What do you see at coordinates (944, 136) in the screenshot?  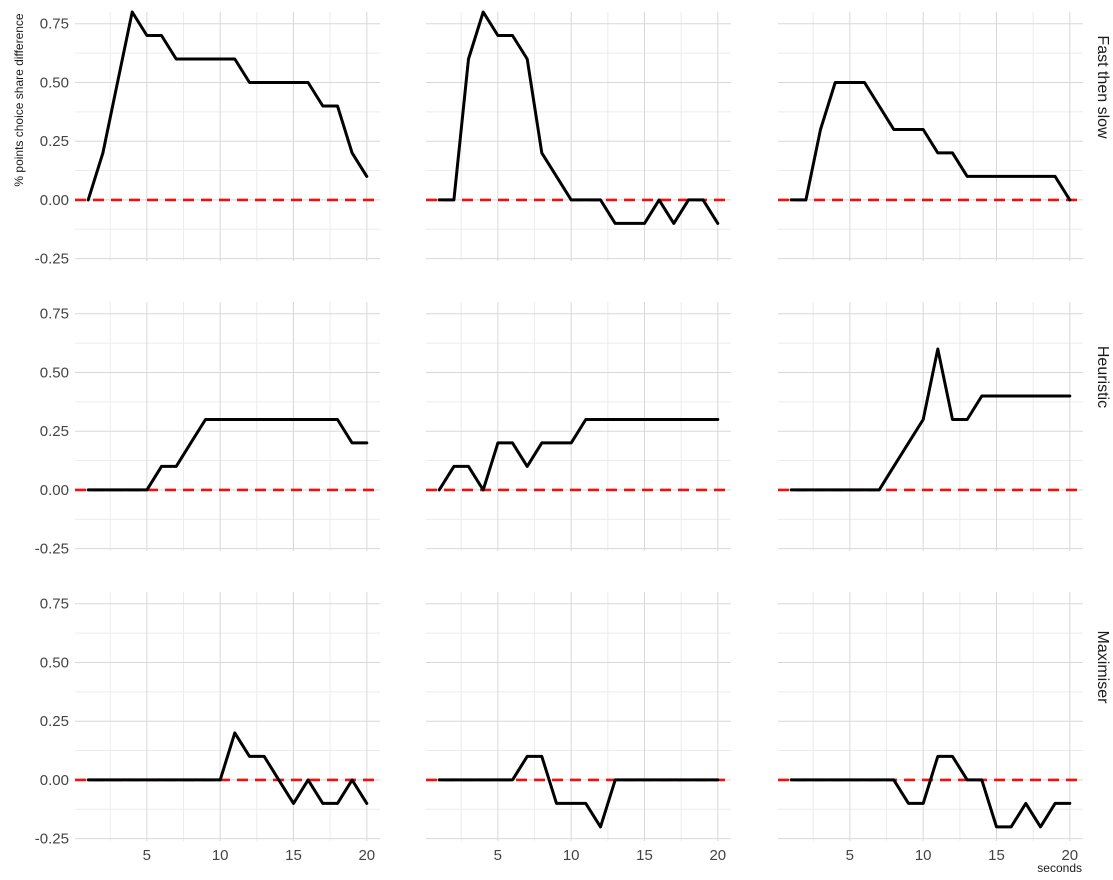 I see `panel-r1-c3: Fast then slow` at bounding box center [944, 136].